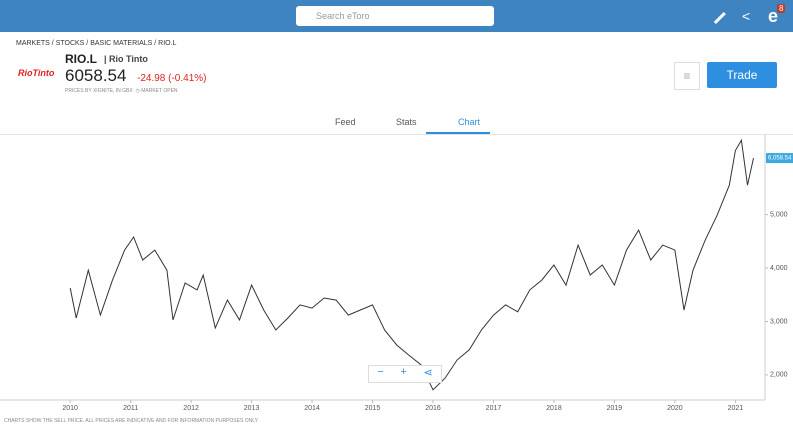 The width and height of the screenshot is (793, 432). I want to click on zoom-controls: − + ⋖, so click(405, 374).